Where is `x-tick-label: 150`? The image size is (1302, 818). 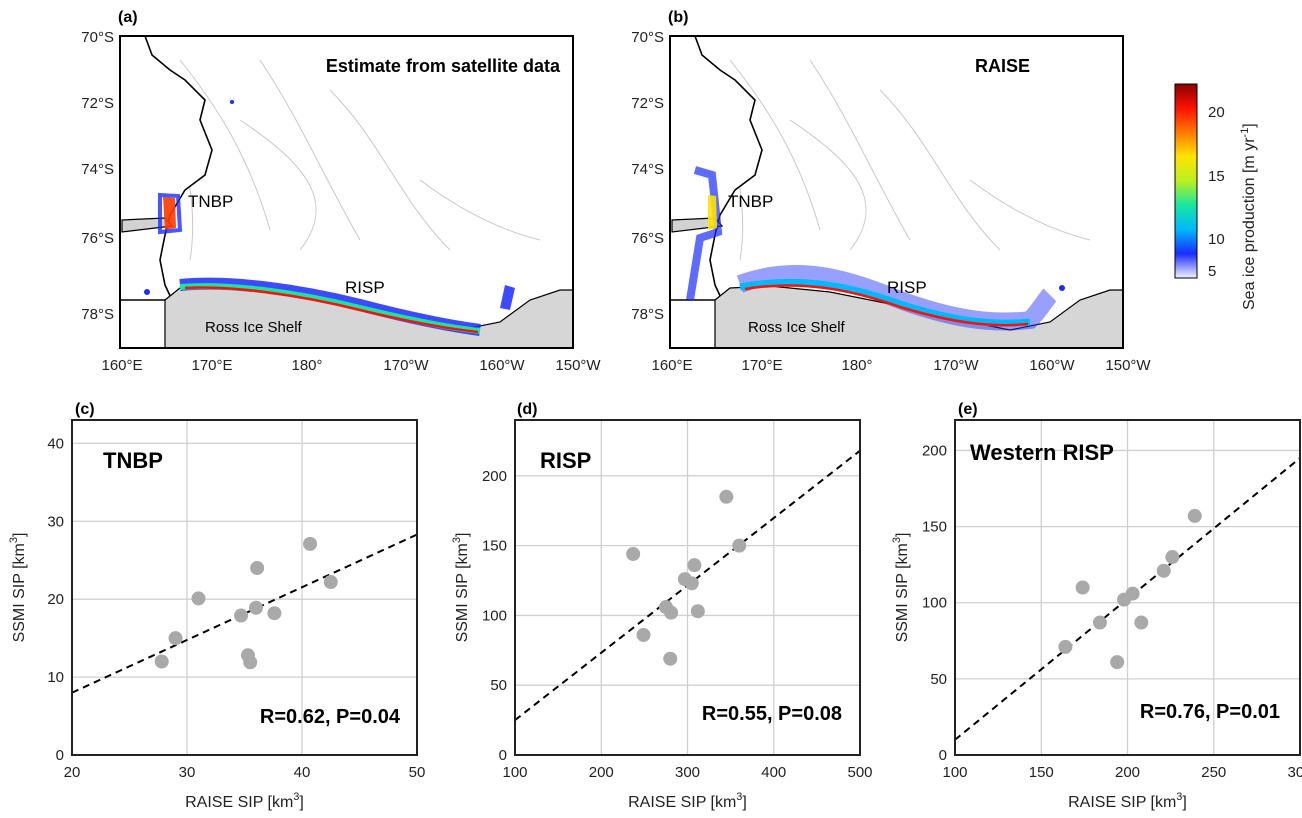
x-tick-label: 150 is located at coordinates (1041, 772).